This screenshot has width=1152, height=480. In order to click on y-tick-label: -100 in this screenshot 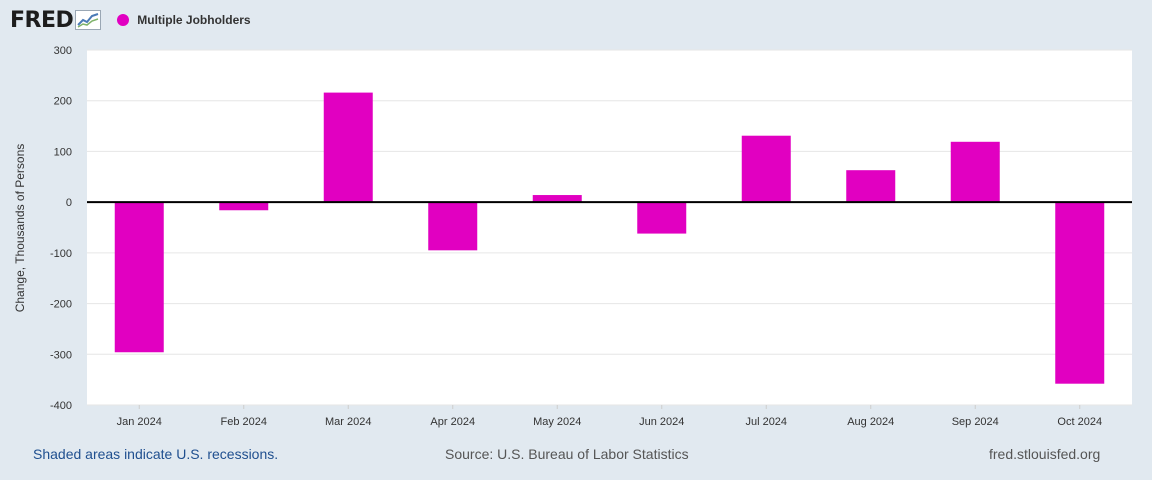, I will do `click(61, 254)`.